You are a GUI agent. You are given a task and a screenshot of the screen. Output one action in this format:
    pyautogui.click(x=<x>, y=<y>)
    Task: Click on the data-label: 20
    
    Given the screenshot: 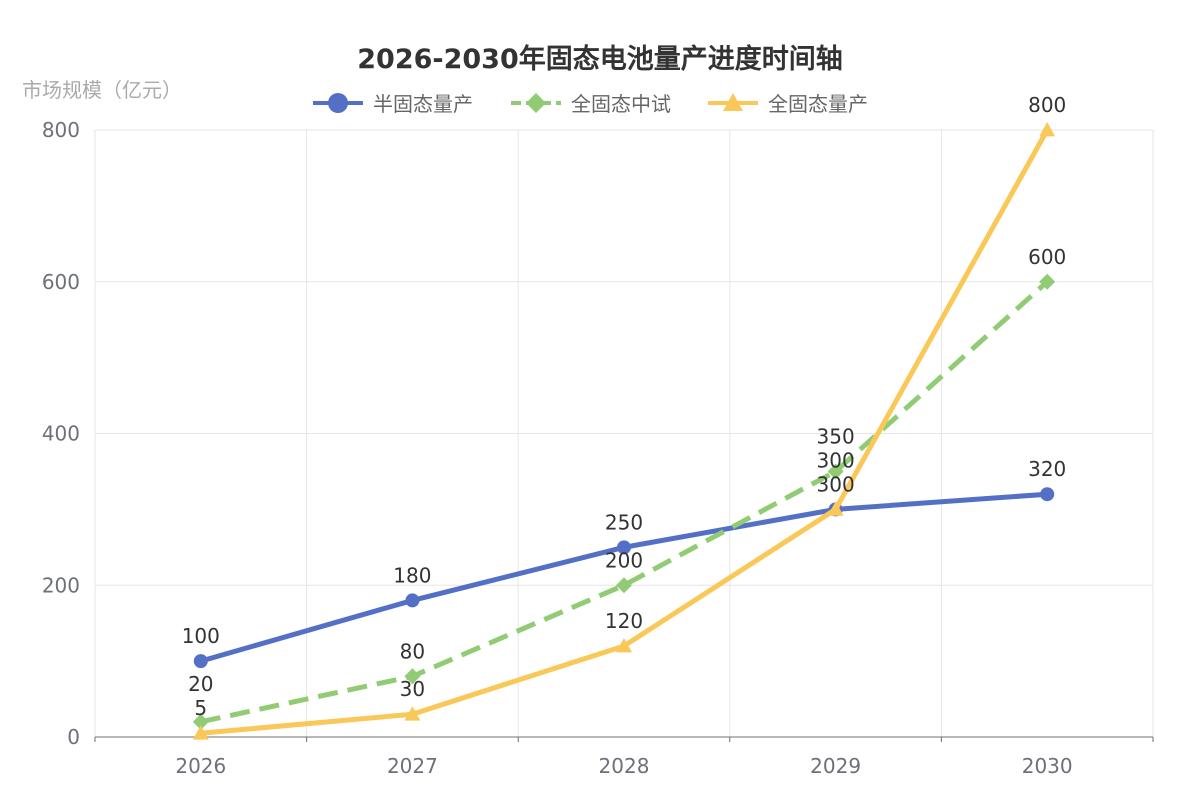 What is the action you would take?
    pyautogui.click(x=200, y=684)
    